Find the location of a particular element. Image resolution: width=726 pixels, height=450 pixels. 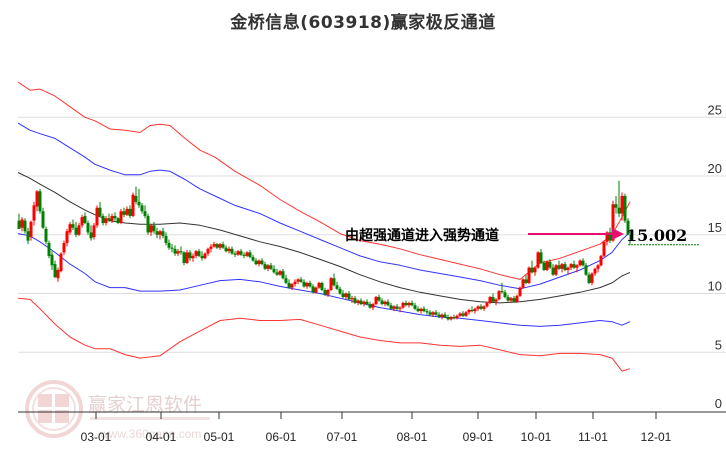

y-tick-label: 0 is located at coordinates (718, 403).